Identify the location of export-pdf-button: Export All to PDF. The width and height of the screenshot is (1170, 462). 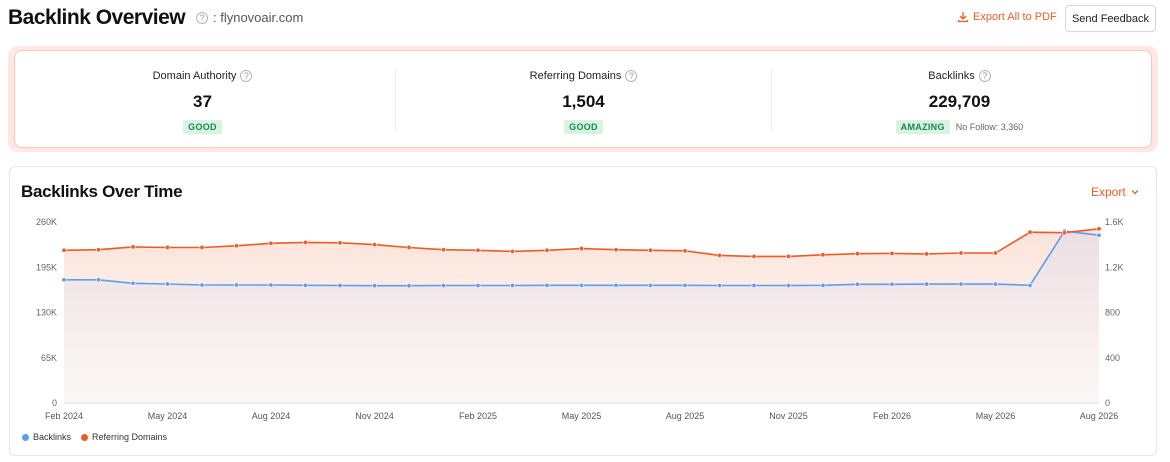
(1007, 17).